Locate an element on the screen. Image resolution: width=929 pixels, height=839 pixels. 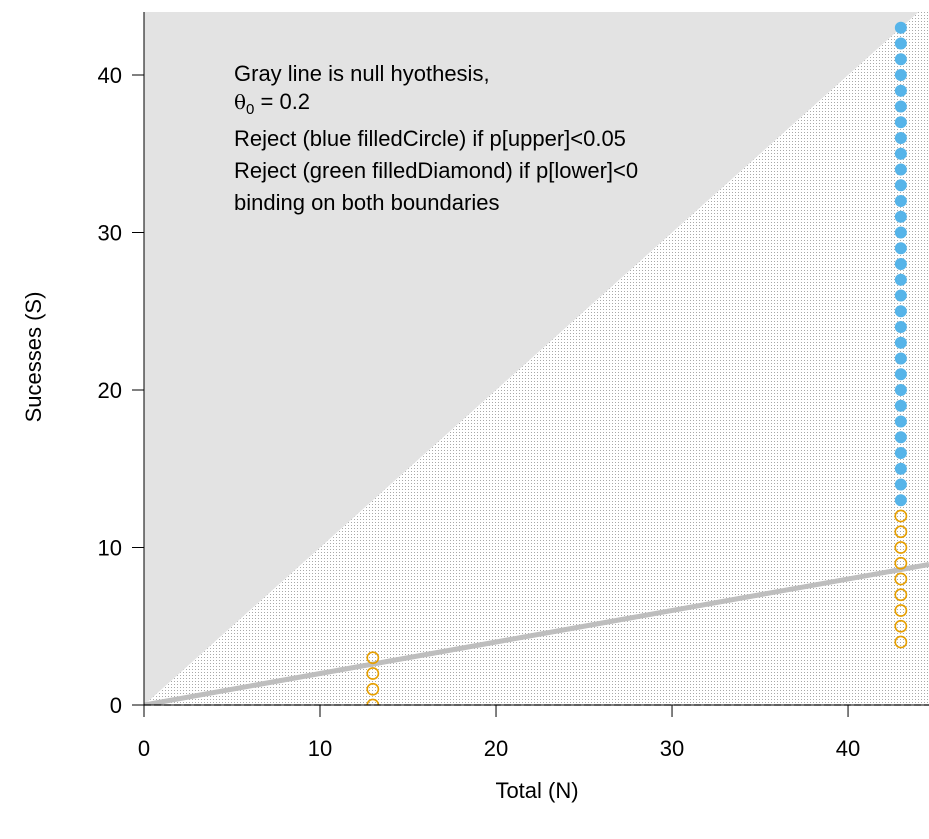
y-axis: 0 10 20 30 40 is located at coordinates (121, 365).